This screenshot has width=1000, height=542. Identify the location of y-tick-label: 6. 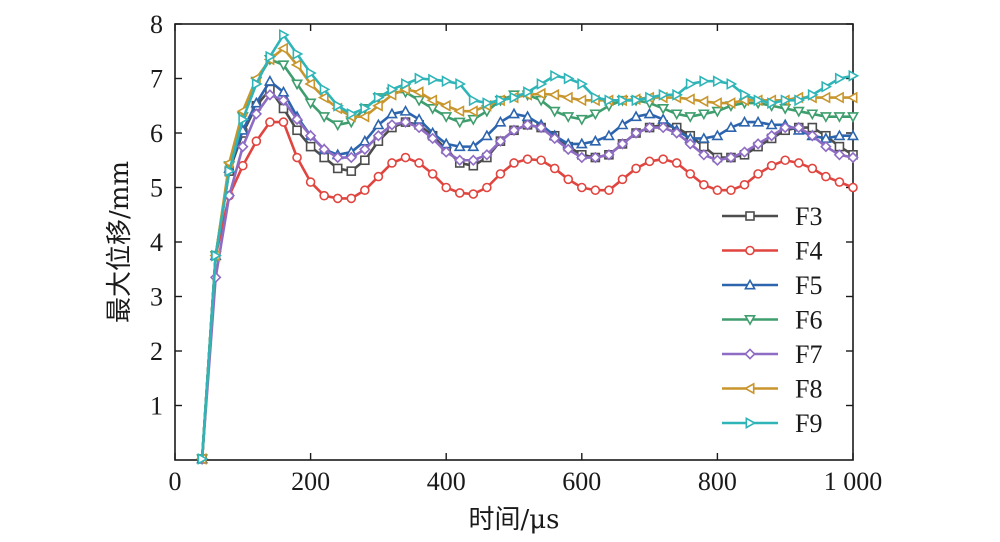
(156, 133).